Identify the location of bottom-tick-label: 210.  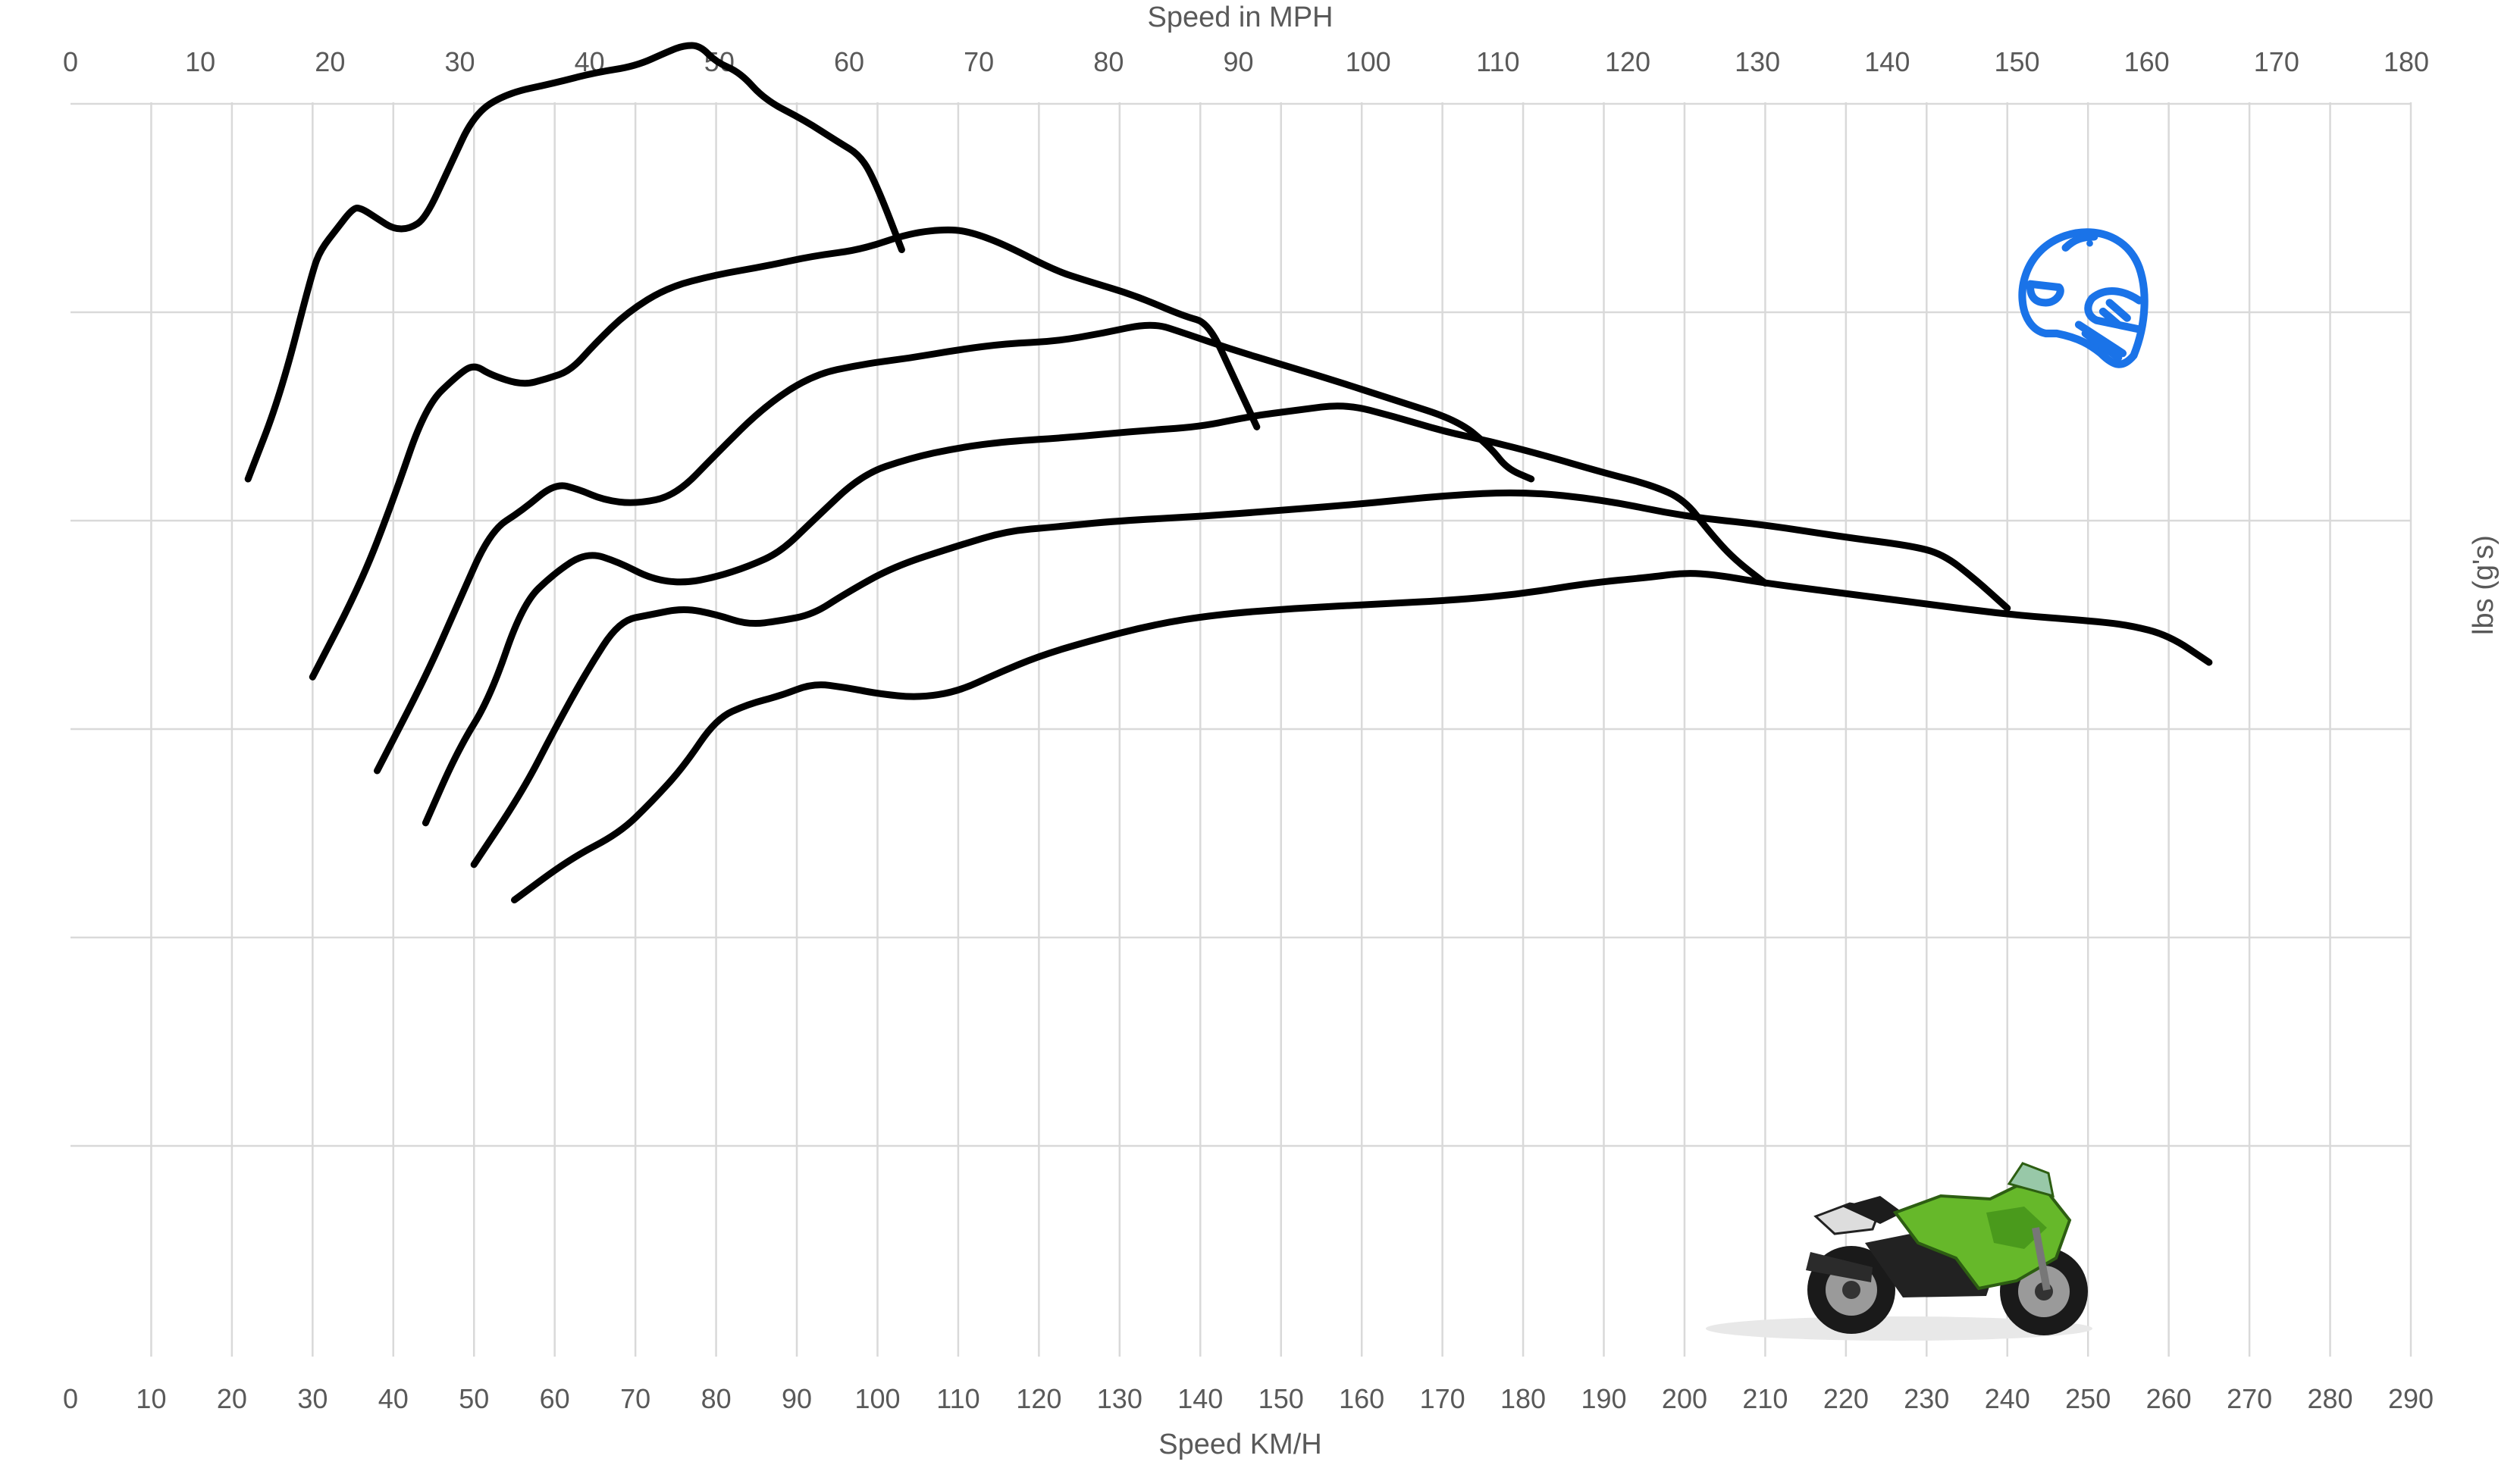
(1765, 1399).